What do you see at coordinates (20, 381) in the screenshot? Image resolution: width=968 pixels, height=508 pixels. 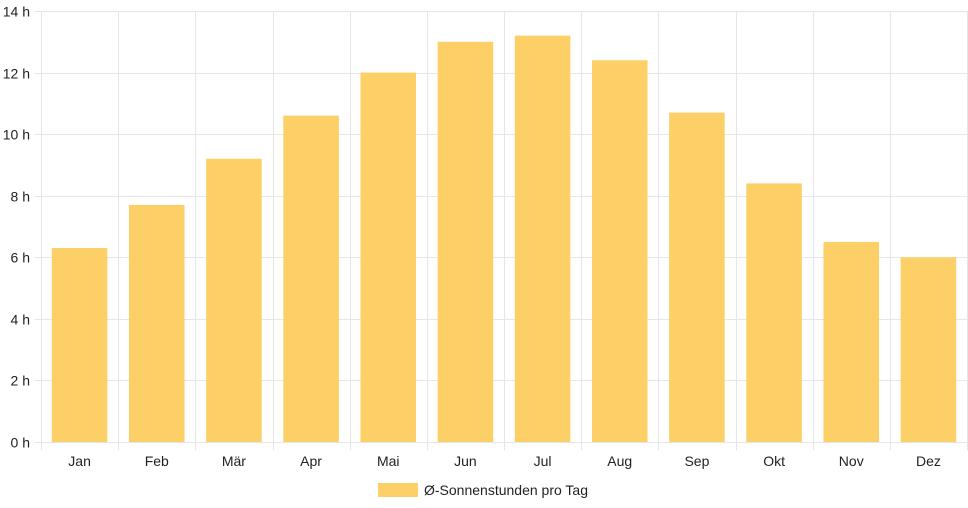 I see `y-tick-label: 2 h` at bounding box center [20, 381].